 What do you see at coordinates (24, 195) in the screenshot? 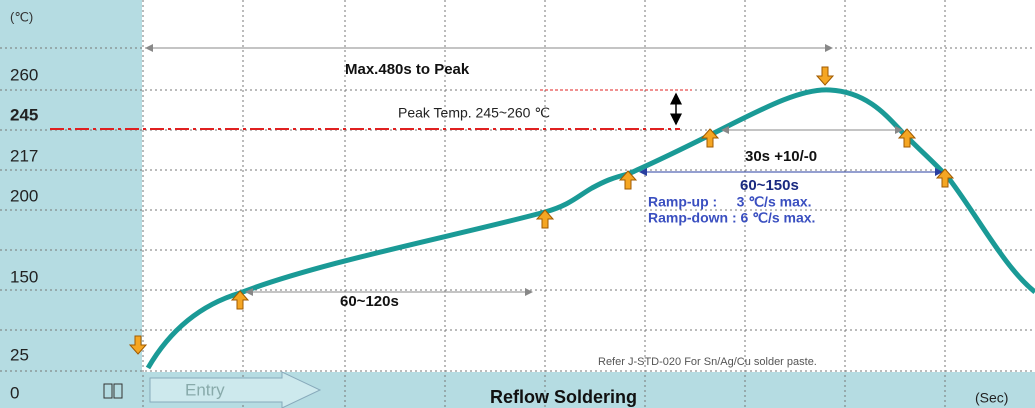
I see `y-label: 200` at bounding box center [24, 195].